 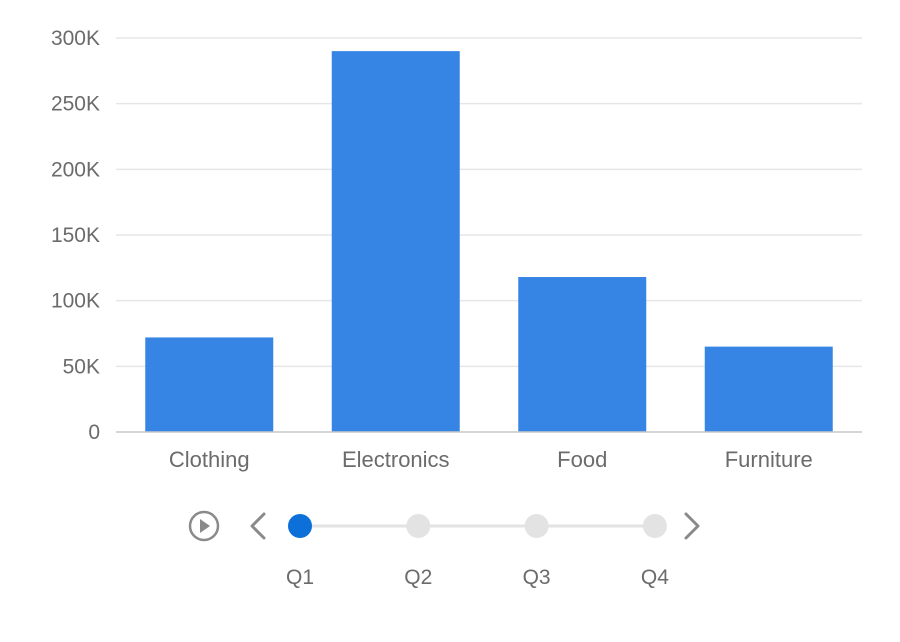 What do you see at coordinates (418, 577) in the screenshot?
I see `timeline-step-label: Q2` at bounding box center [418, 577].